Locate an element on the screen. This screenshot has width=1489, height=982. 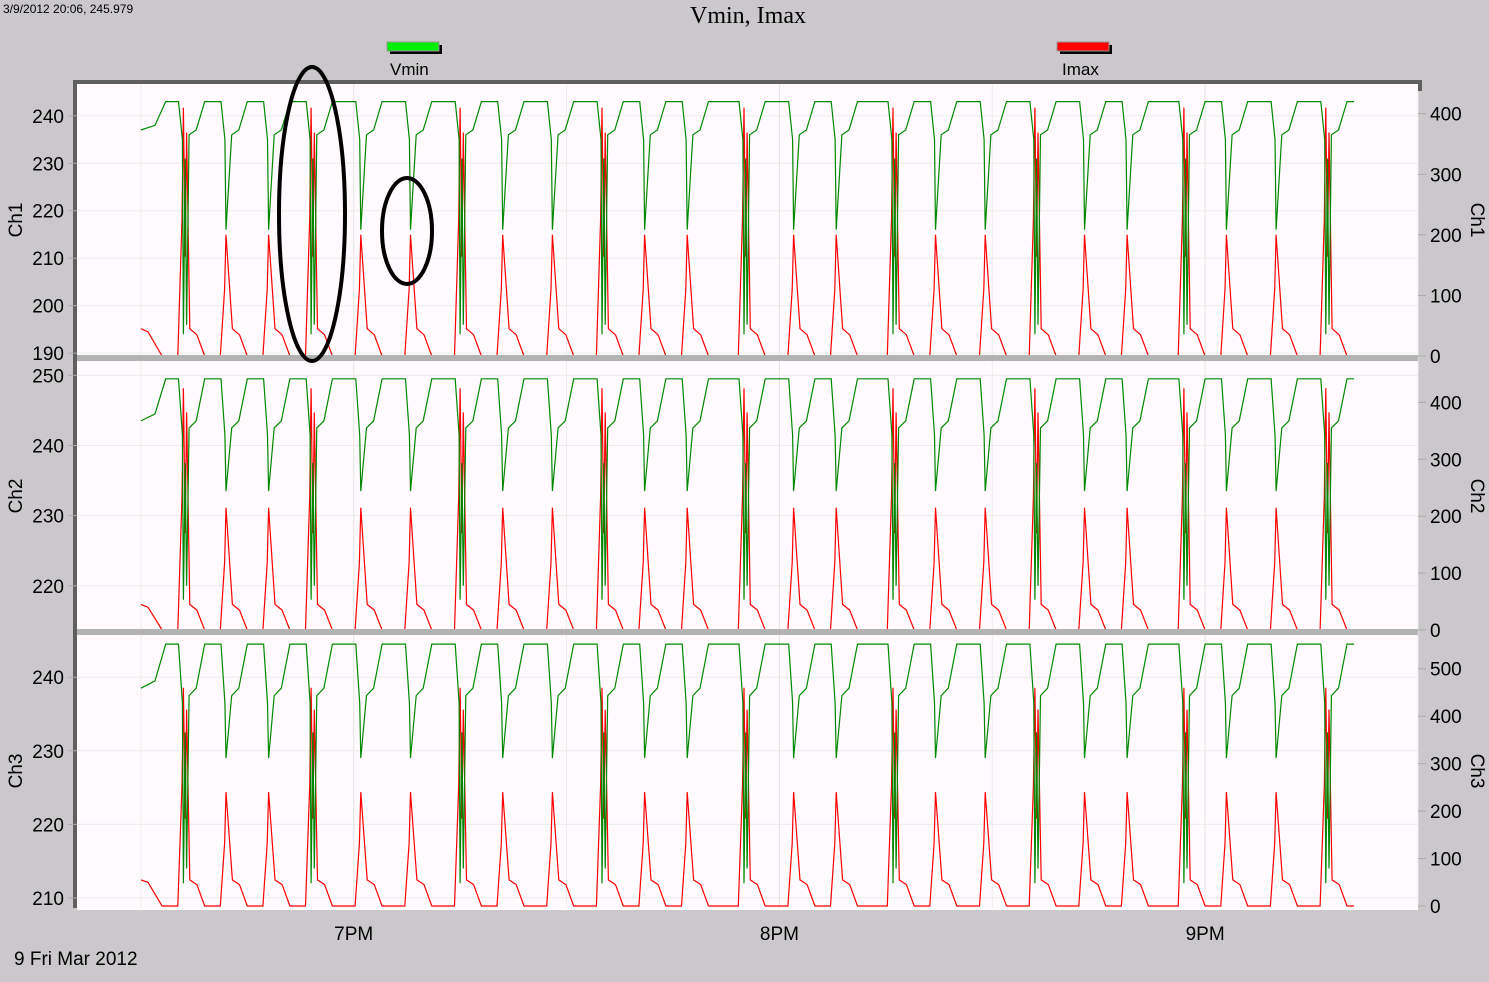
left-tick-label: 190 is located at coordinates (48, 354).